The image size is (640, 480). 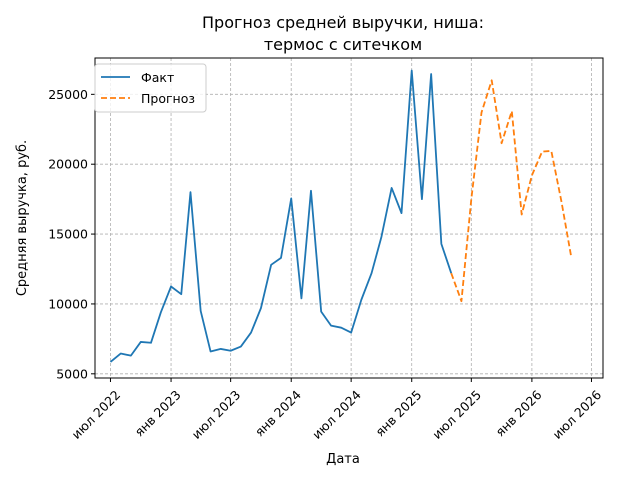 I want to click on legend: Факт Прогноз, so click(x=150, y=88).